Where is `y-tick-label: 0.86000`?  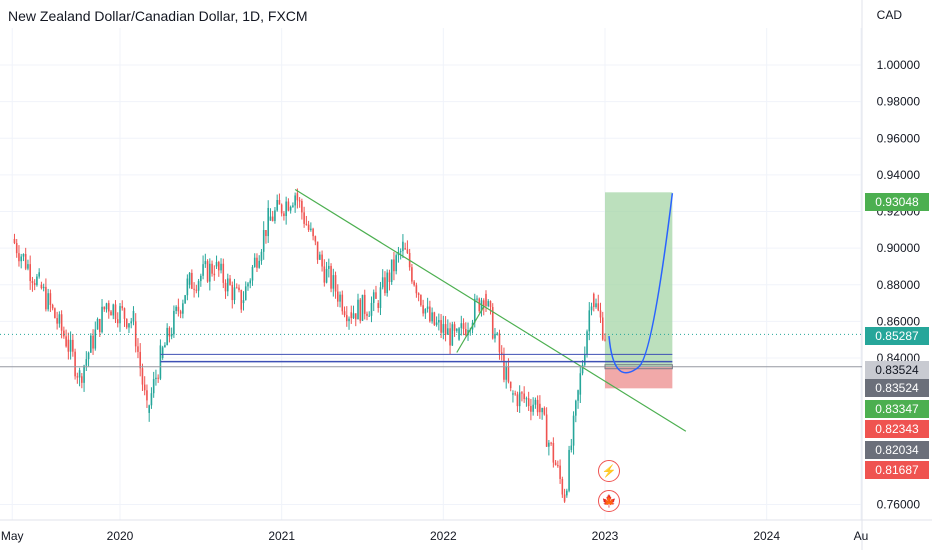 y-tick-label: 0.86000 is located at coordinates (899, 321).